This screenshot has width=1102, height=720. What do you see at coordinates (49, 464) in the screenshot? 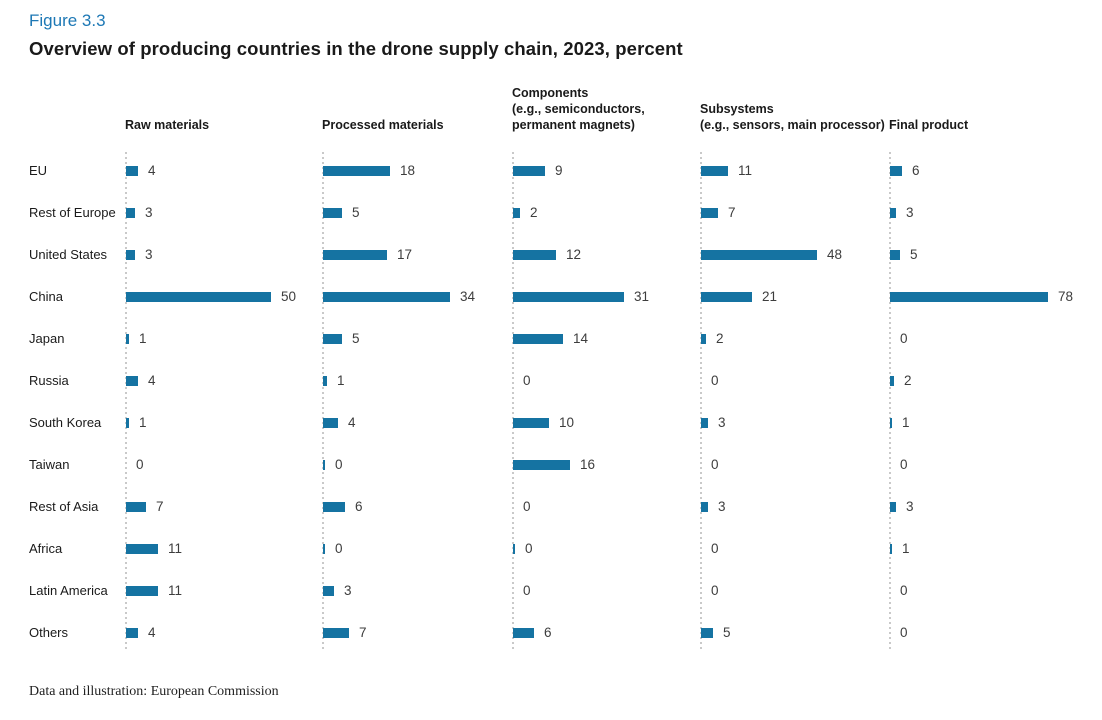
I see `country-label: Taiwan` at bounding box center [49, 464].